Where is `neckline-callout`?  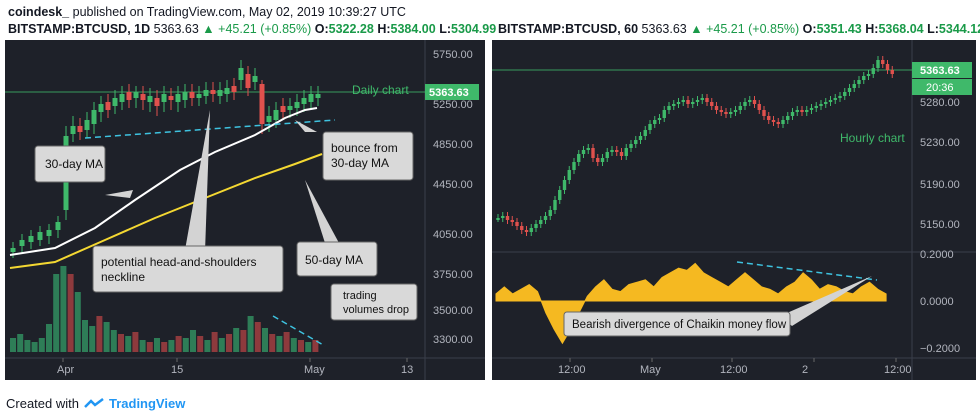 neckline-callout is located at coordinates (188, 269).